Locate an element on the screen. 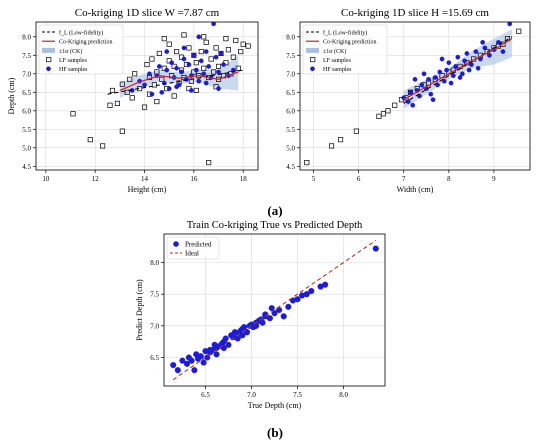 This screenshot has width=550, height=442. chart-title: Co-kriging 1D slice H =15.69 cm is located at coordinates (415, 13).